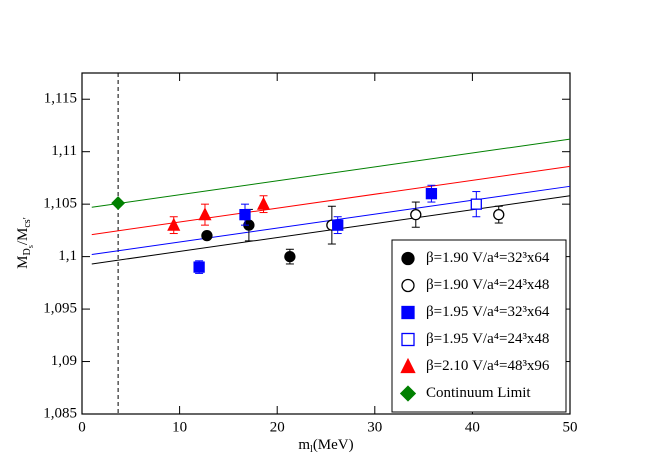  I want to click on legend-label: β=1.95 V/a⁴=24³x48, so click(487, 339).